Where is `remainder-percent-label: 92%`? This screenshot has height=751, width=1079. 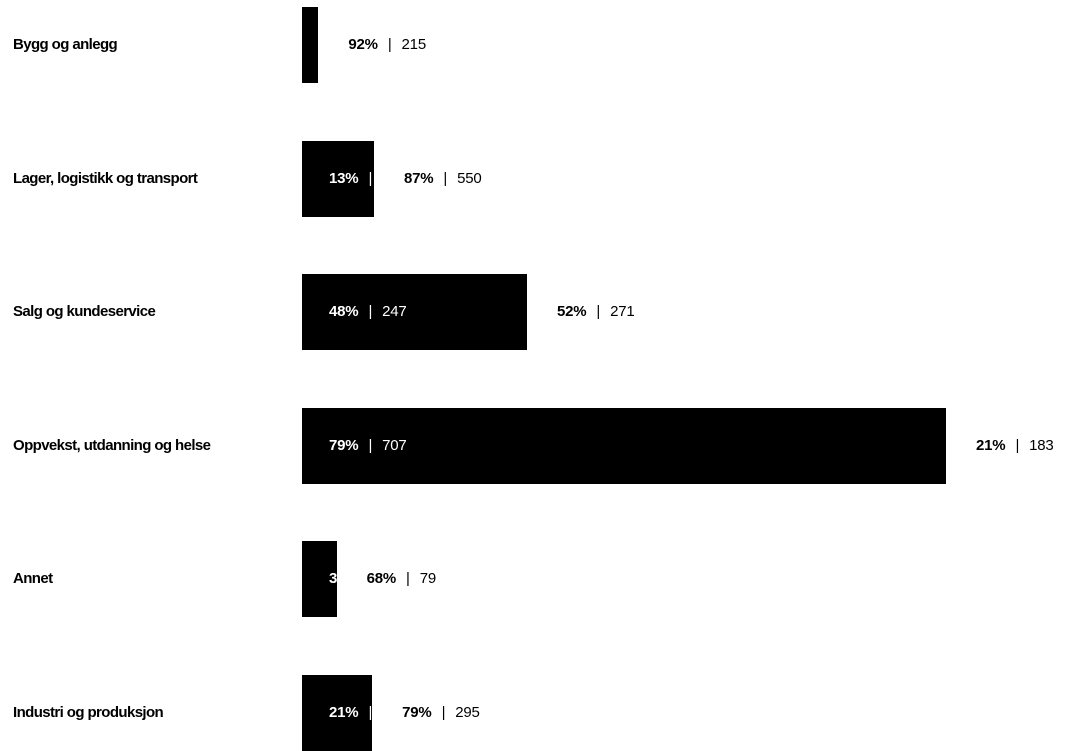
remainder-percent-label: 92% is located at coordinates (363, 44).